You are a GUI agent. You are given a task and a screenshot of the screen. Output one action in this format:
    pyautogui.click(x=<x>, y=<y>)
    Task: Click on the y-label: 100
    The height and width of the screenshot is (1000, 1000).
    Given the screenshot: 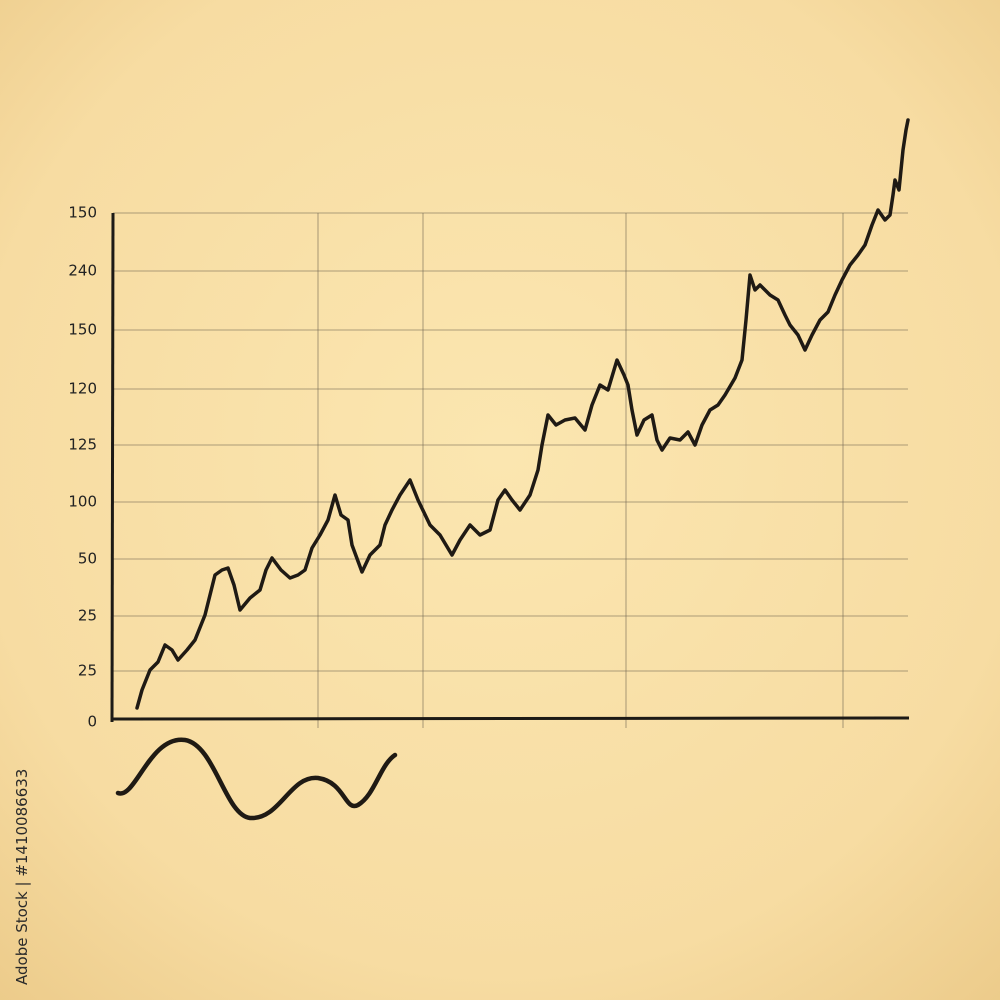 What is the action you would take?
    pyautogui.click(x=82, y=502)
    